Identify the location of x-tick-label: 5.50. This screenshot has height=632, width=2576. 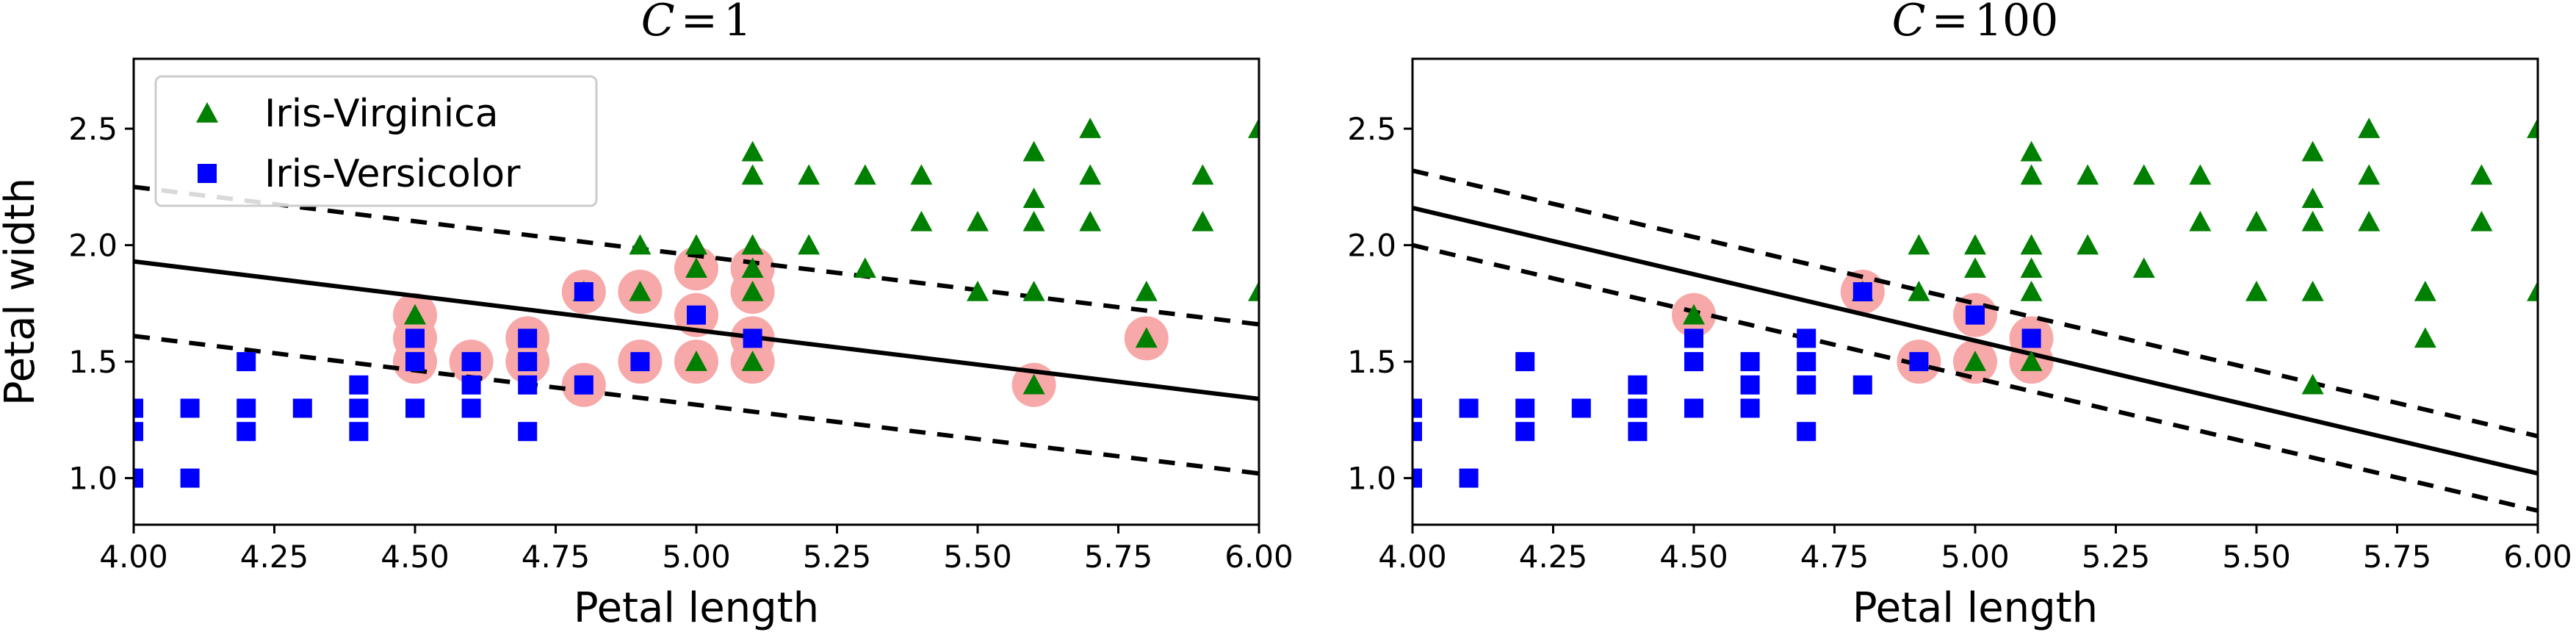
(977, 557).